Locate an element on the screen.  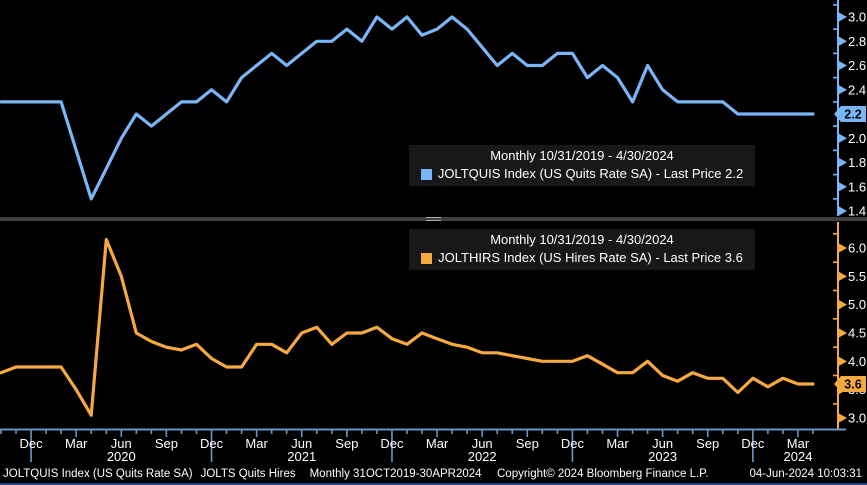
quits-legend-period: Monthly 10/31/2019 - 4/30/2024 is located at coordinates (582, 155).